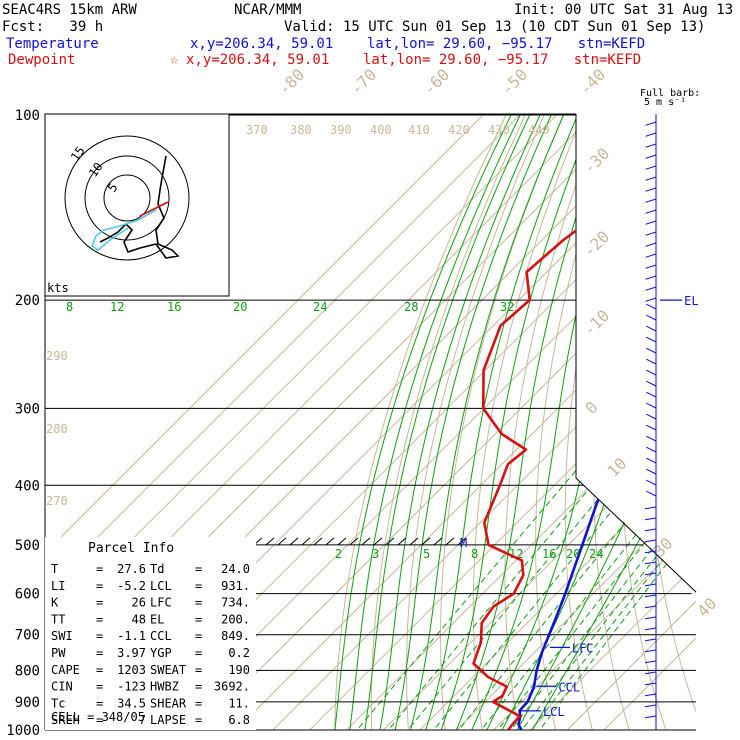 The width and height of the screenshot is (740, 740). What do you see at coordinates (131, 653) in the screenshot?
I see `parcel-value: 3.97` at bounding box center [131, 653].